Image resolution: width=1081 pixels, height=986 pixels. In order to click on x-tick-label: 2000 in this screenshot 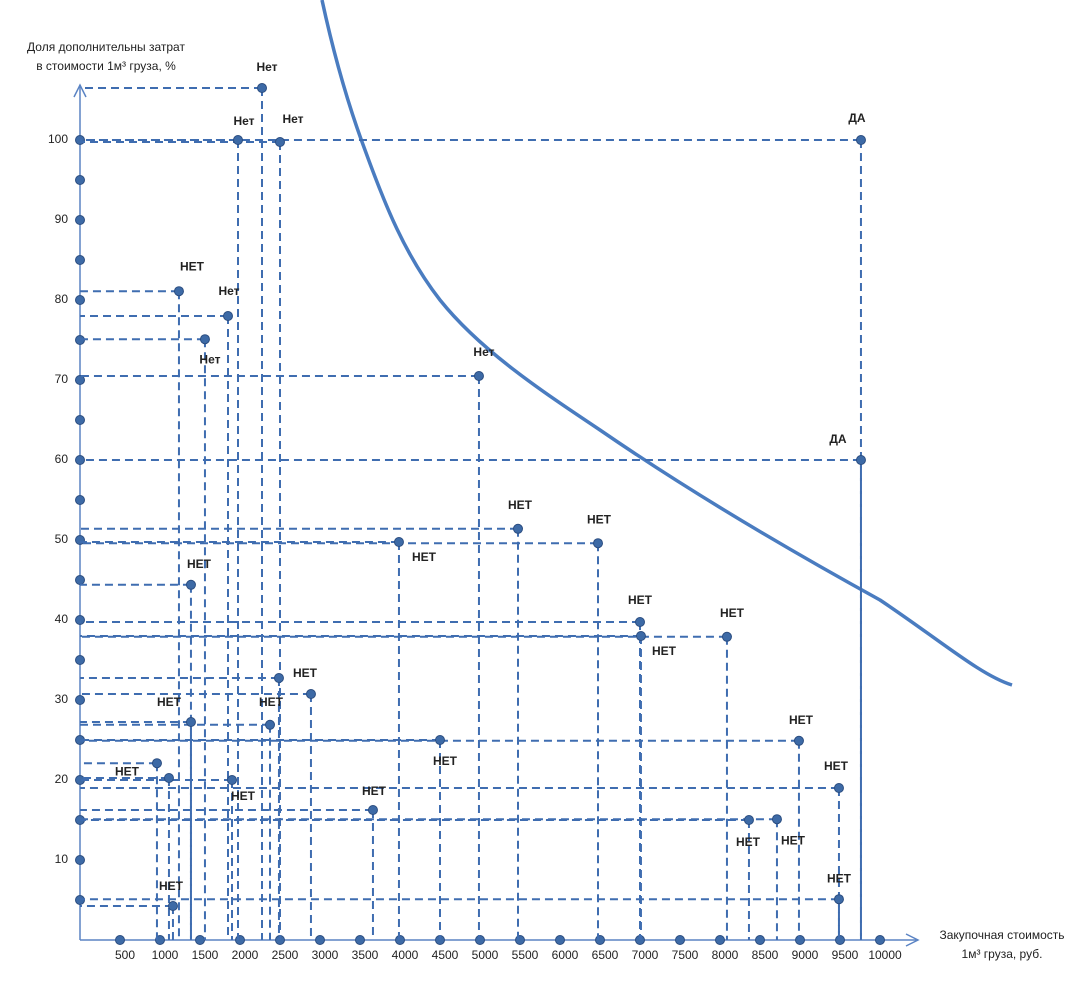, I will do `click(245, 955)`.